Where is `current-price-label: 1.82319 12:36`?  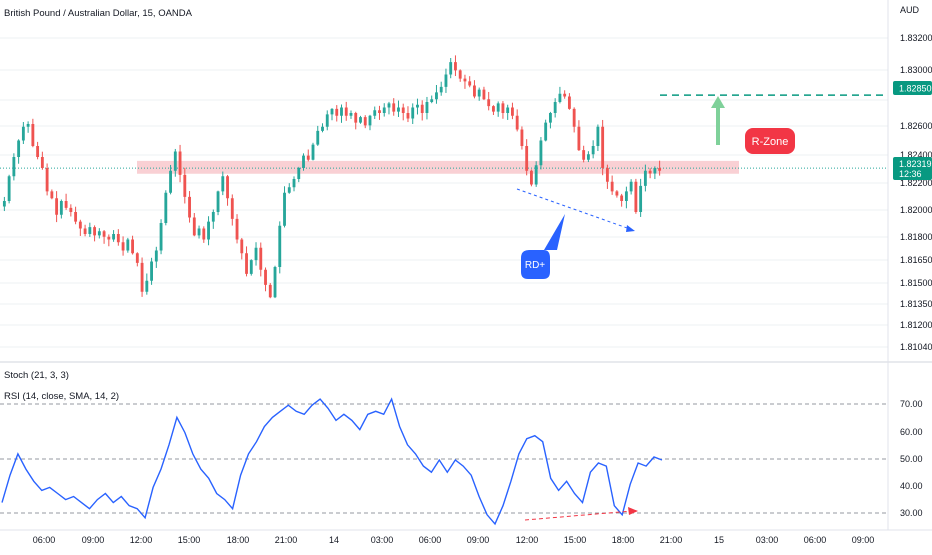
current-price-label: 1.82319 12:36 is located at coordinates (912, 168).